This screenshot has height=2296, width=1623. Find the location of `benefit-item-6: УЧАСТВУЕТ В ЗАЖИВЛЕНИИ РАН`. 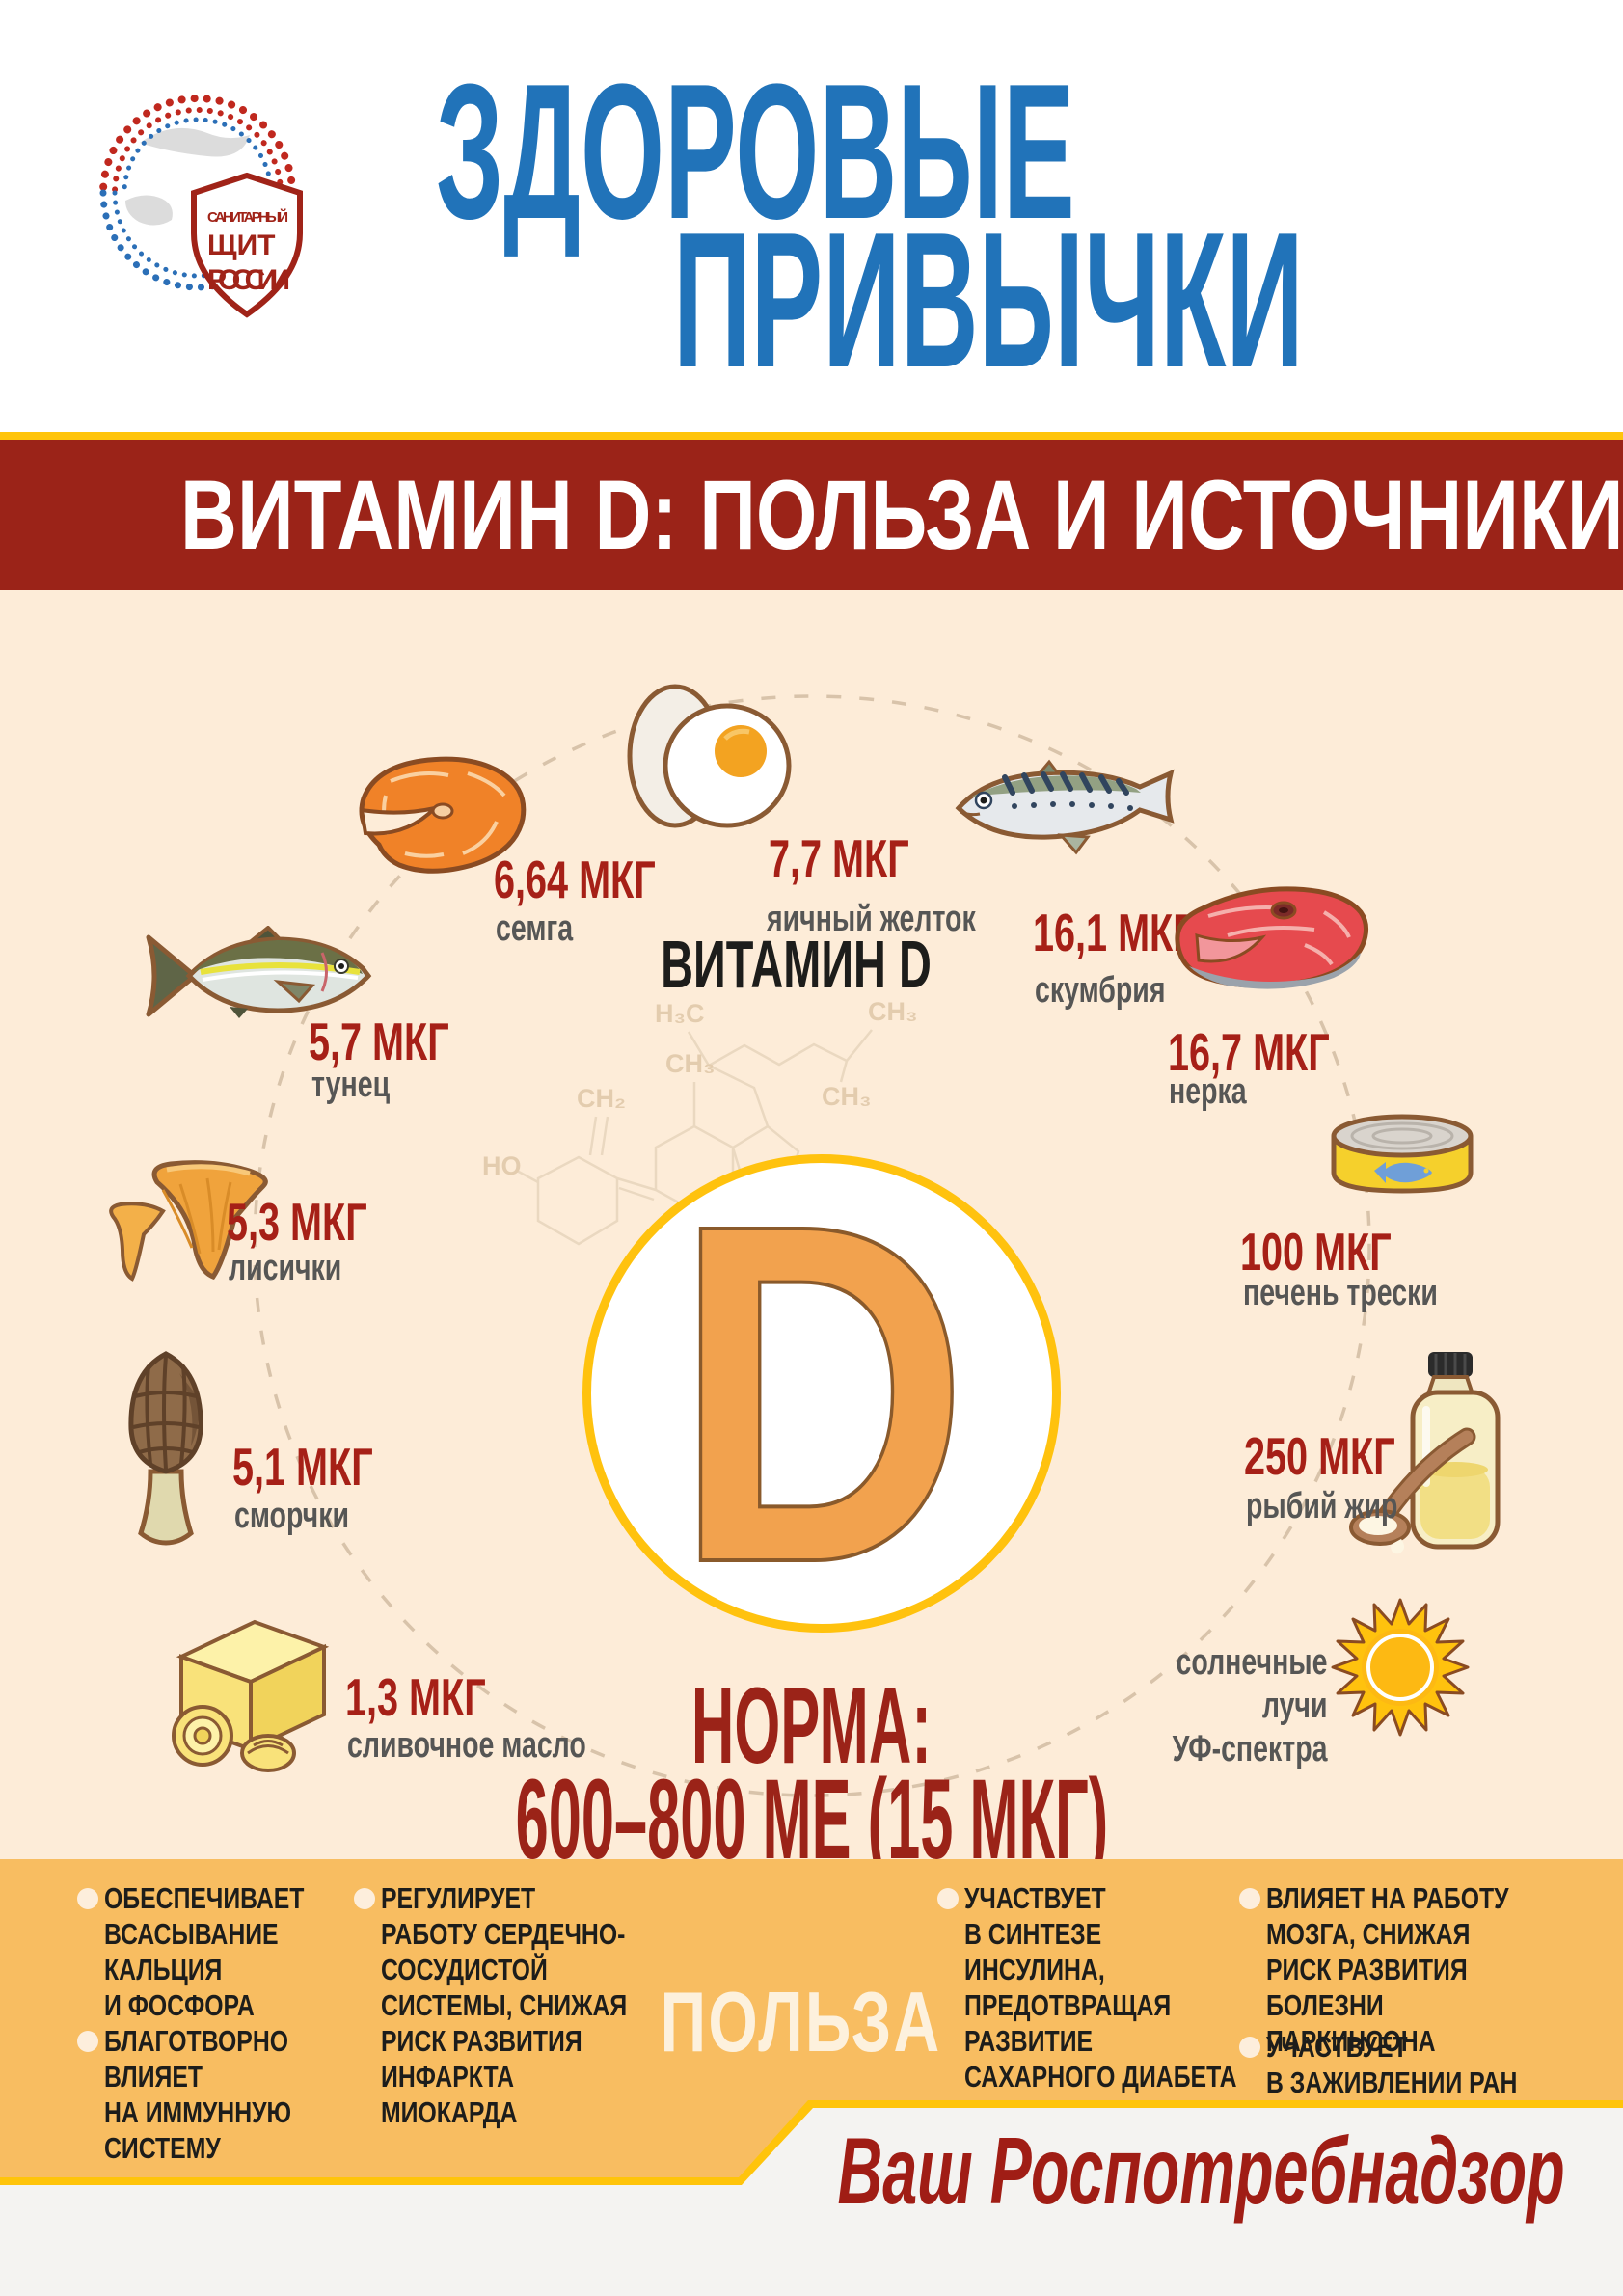

benefit-item-6: УЧАСТВУЕТ В ЗАЖИВЛЕНИИ РАН is located at coordinates (1423, 2064).